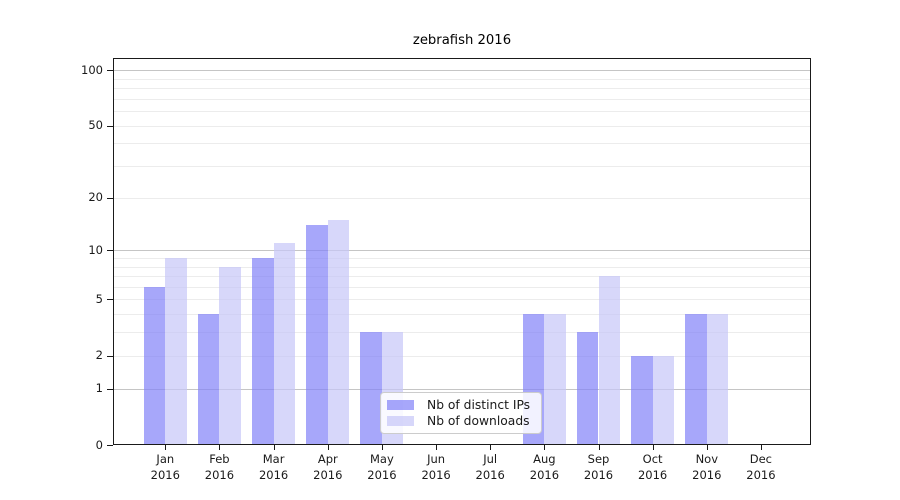 This screenshot has width=900, height=500. Describe the element at coordinates (166, 447) in the screenshot. I see `x-tick-jan-2016` at that location.